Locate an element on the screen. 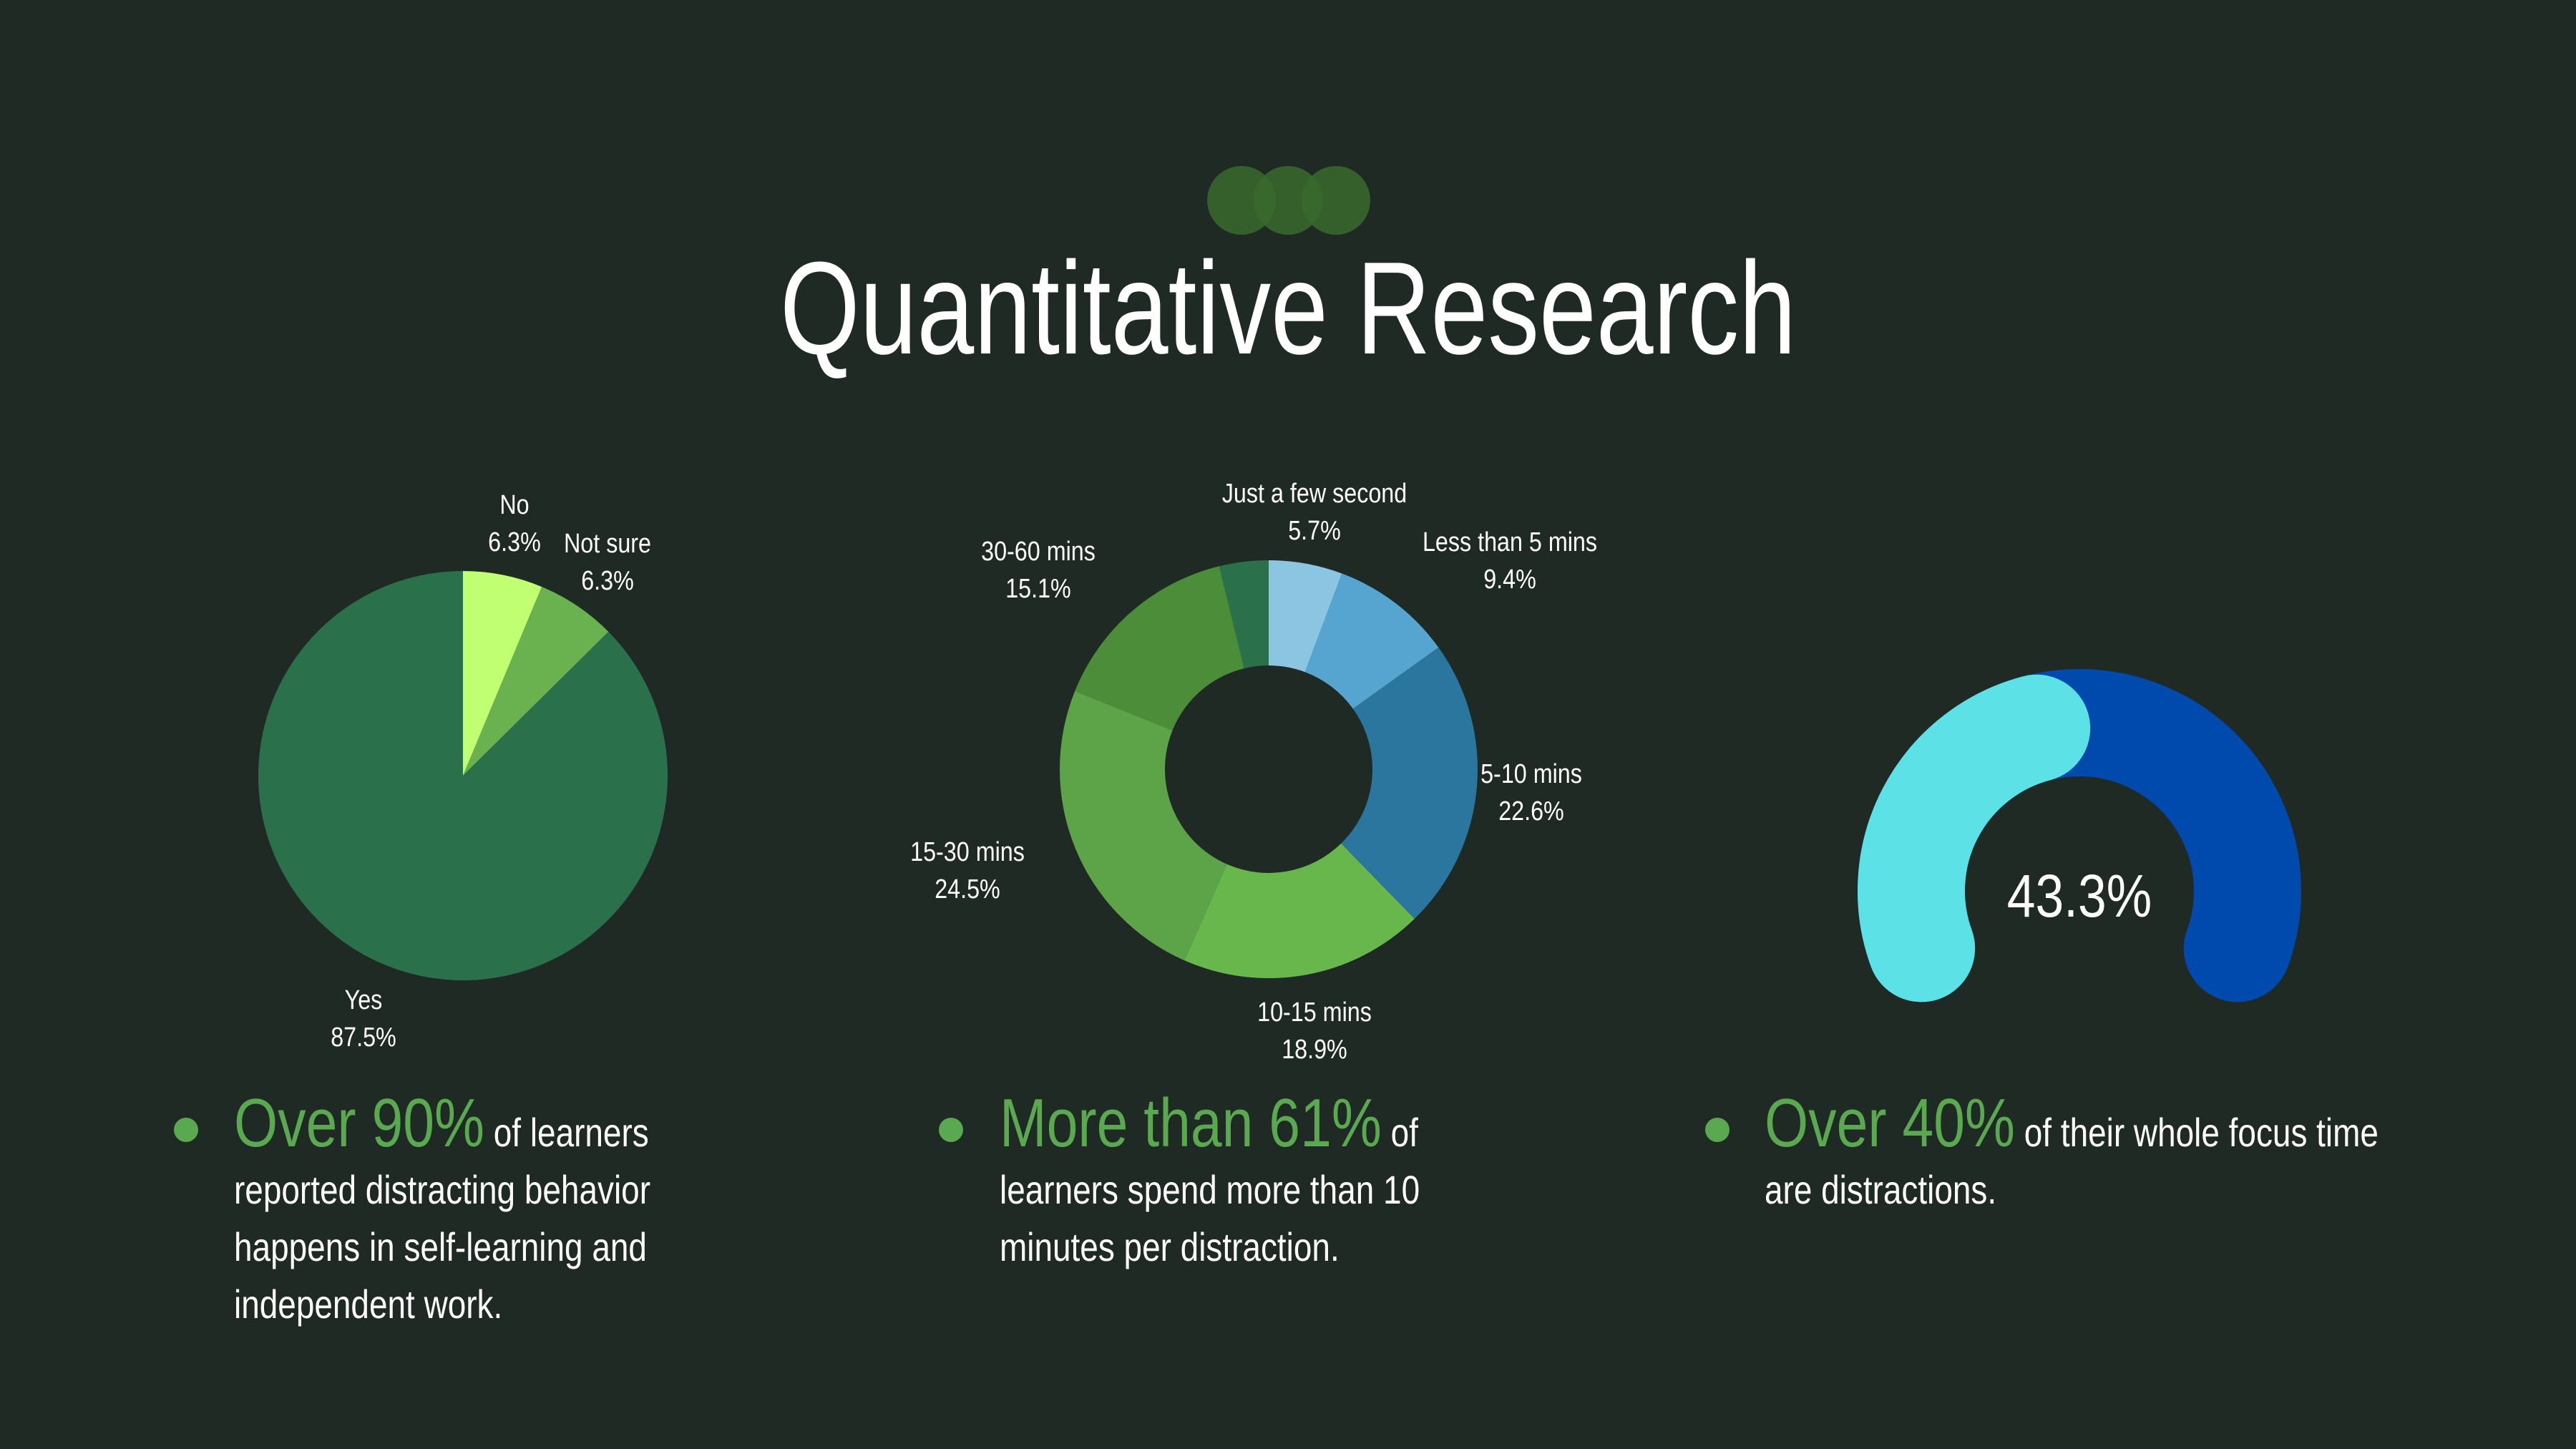 This screenshot has width=2576, height=1449. donut-label-0: Just a few second 5.7% is located at coordinates (1314, 512).